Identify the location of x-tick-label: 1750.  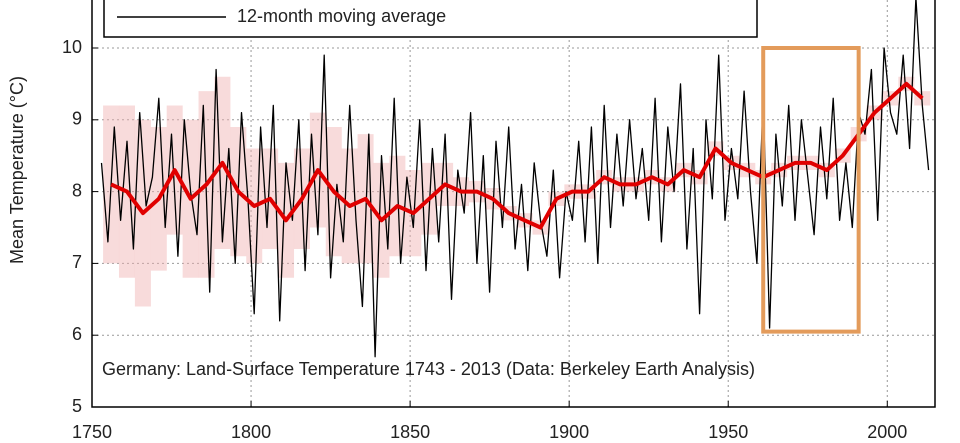
(92, 432).